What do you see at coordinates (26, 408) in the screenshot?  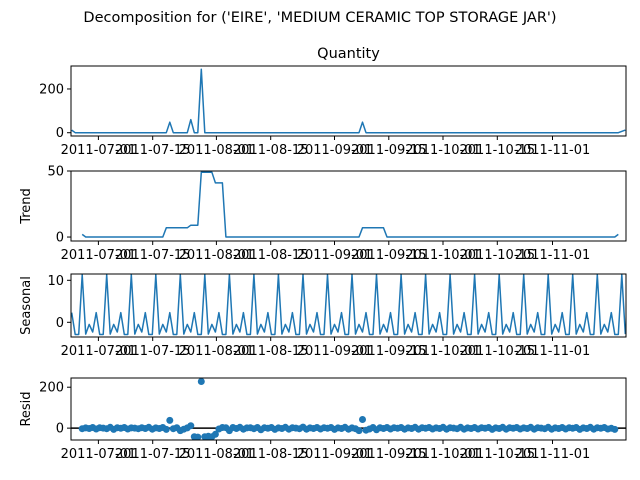 I see `y-axis-label: Resid` at bounding box center [26, 408].